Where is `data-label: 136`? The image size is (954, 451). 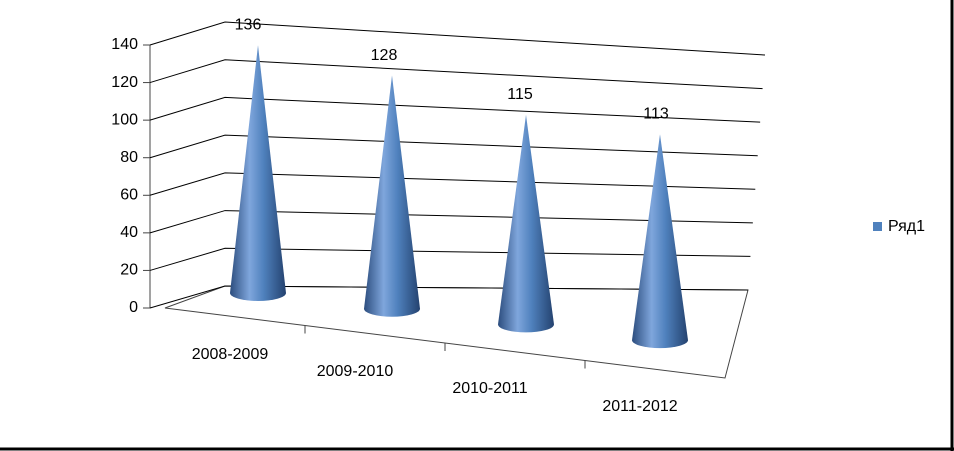
data-label: 136 is located at coordinates (248, 25).